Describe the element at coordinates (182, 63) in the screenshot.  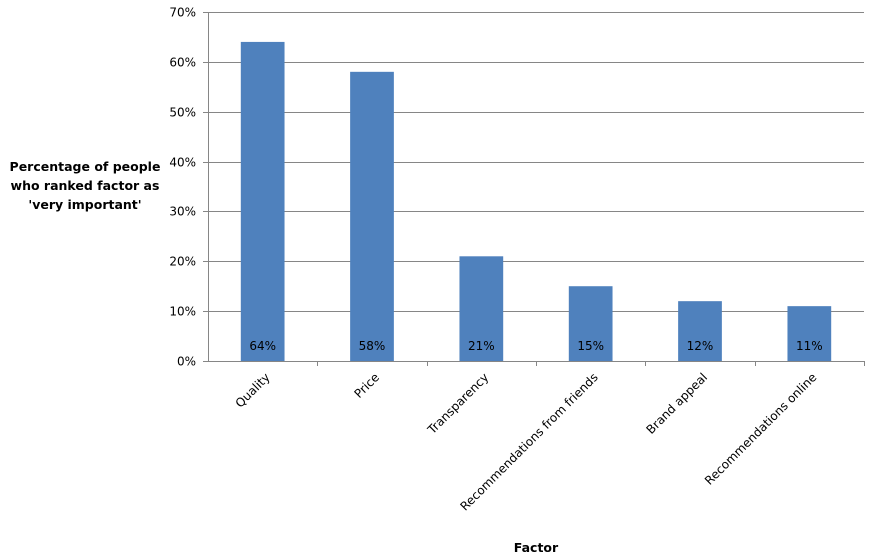
I see `y-tick-label: 60%` at that location.